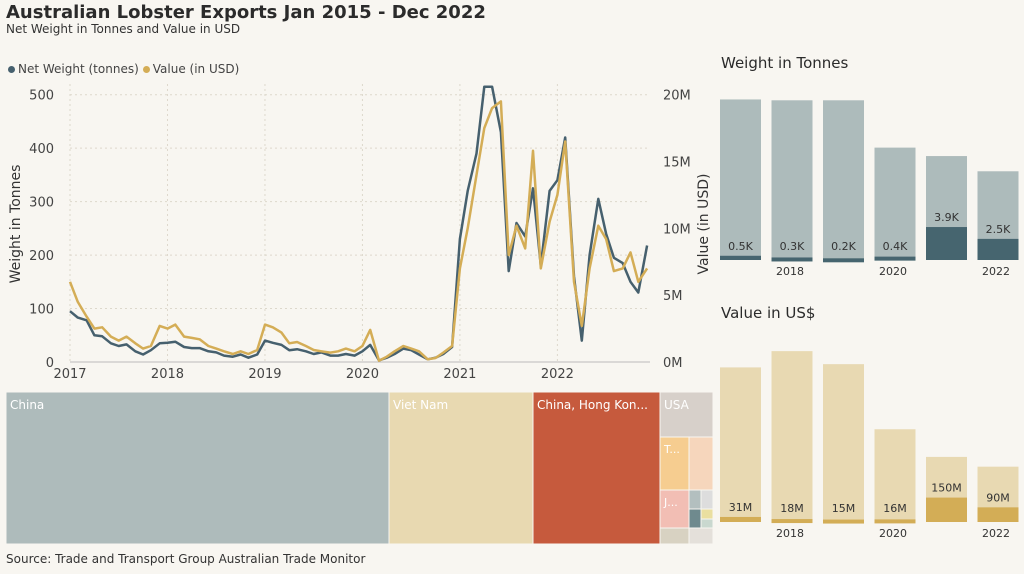 The image size is (1024, 574). What do you see at coordinates (843, 246) in the screenshot?
I see `bar-data-label: 0.2K` at bounding box center [843, 246].